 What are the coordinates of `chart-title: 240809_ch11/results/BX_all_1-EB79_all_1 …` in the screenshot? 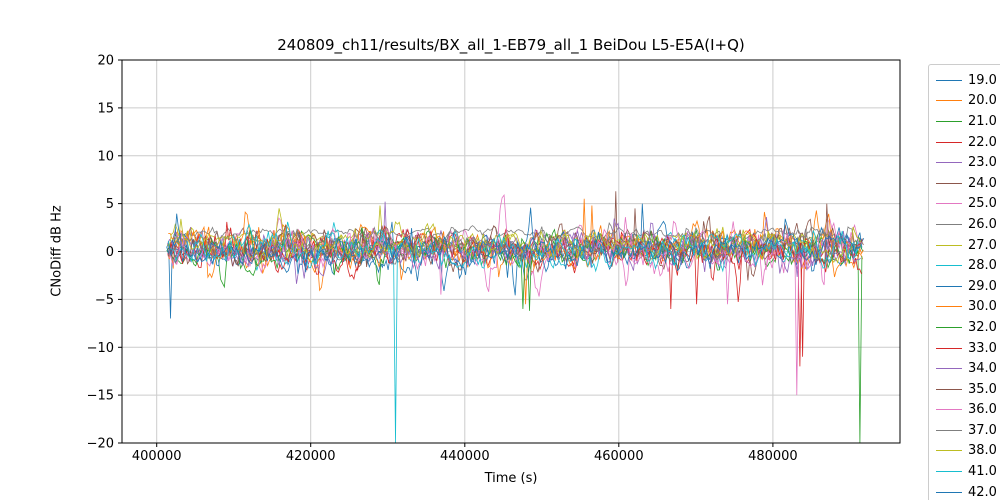 It's located at (511, 45).